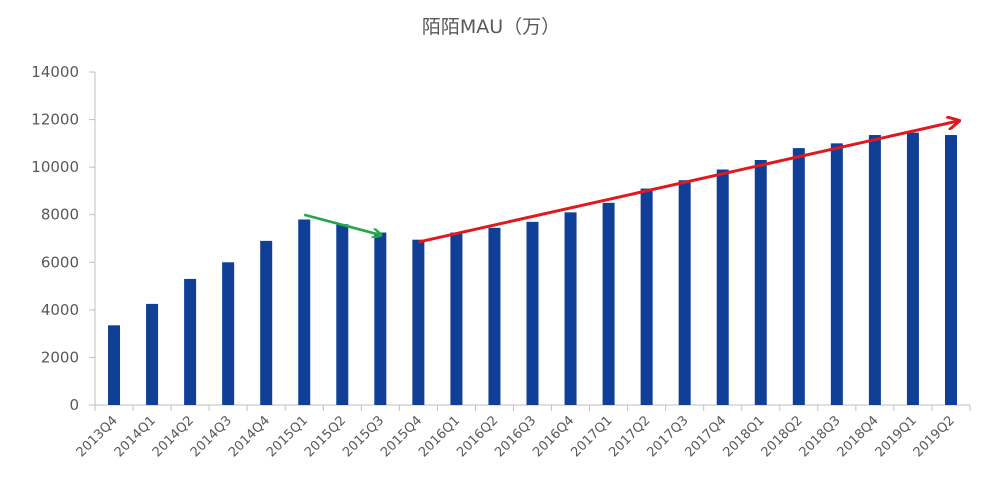 The height and width of the screenshot is (501, 983). I want to click on x-tick-label: 2014Q4, so click(249, 436).